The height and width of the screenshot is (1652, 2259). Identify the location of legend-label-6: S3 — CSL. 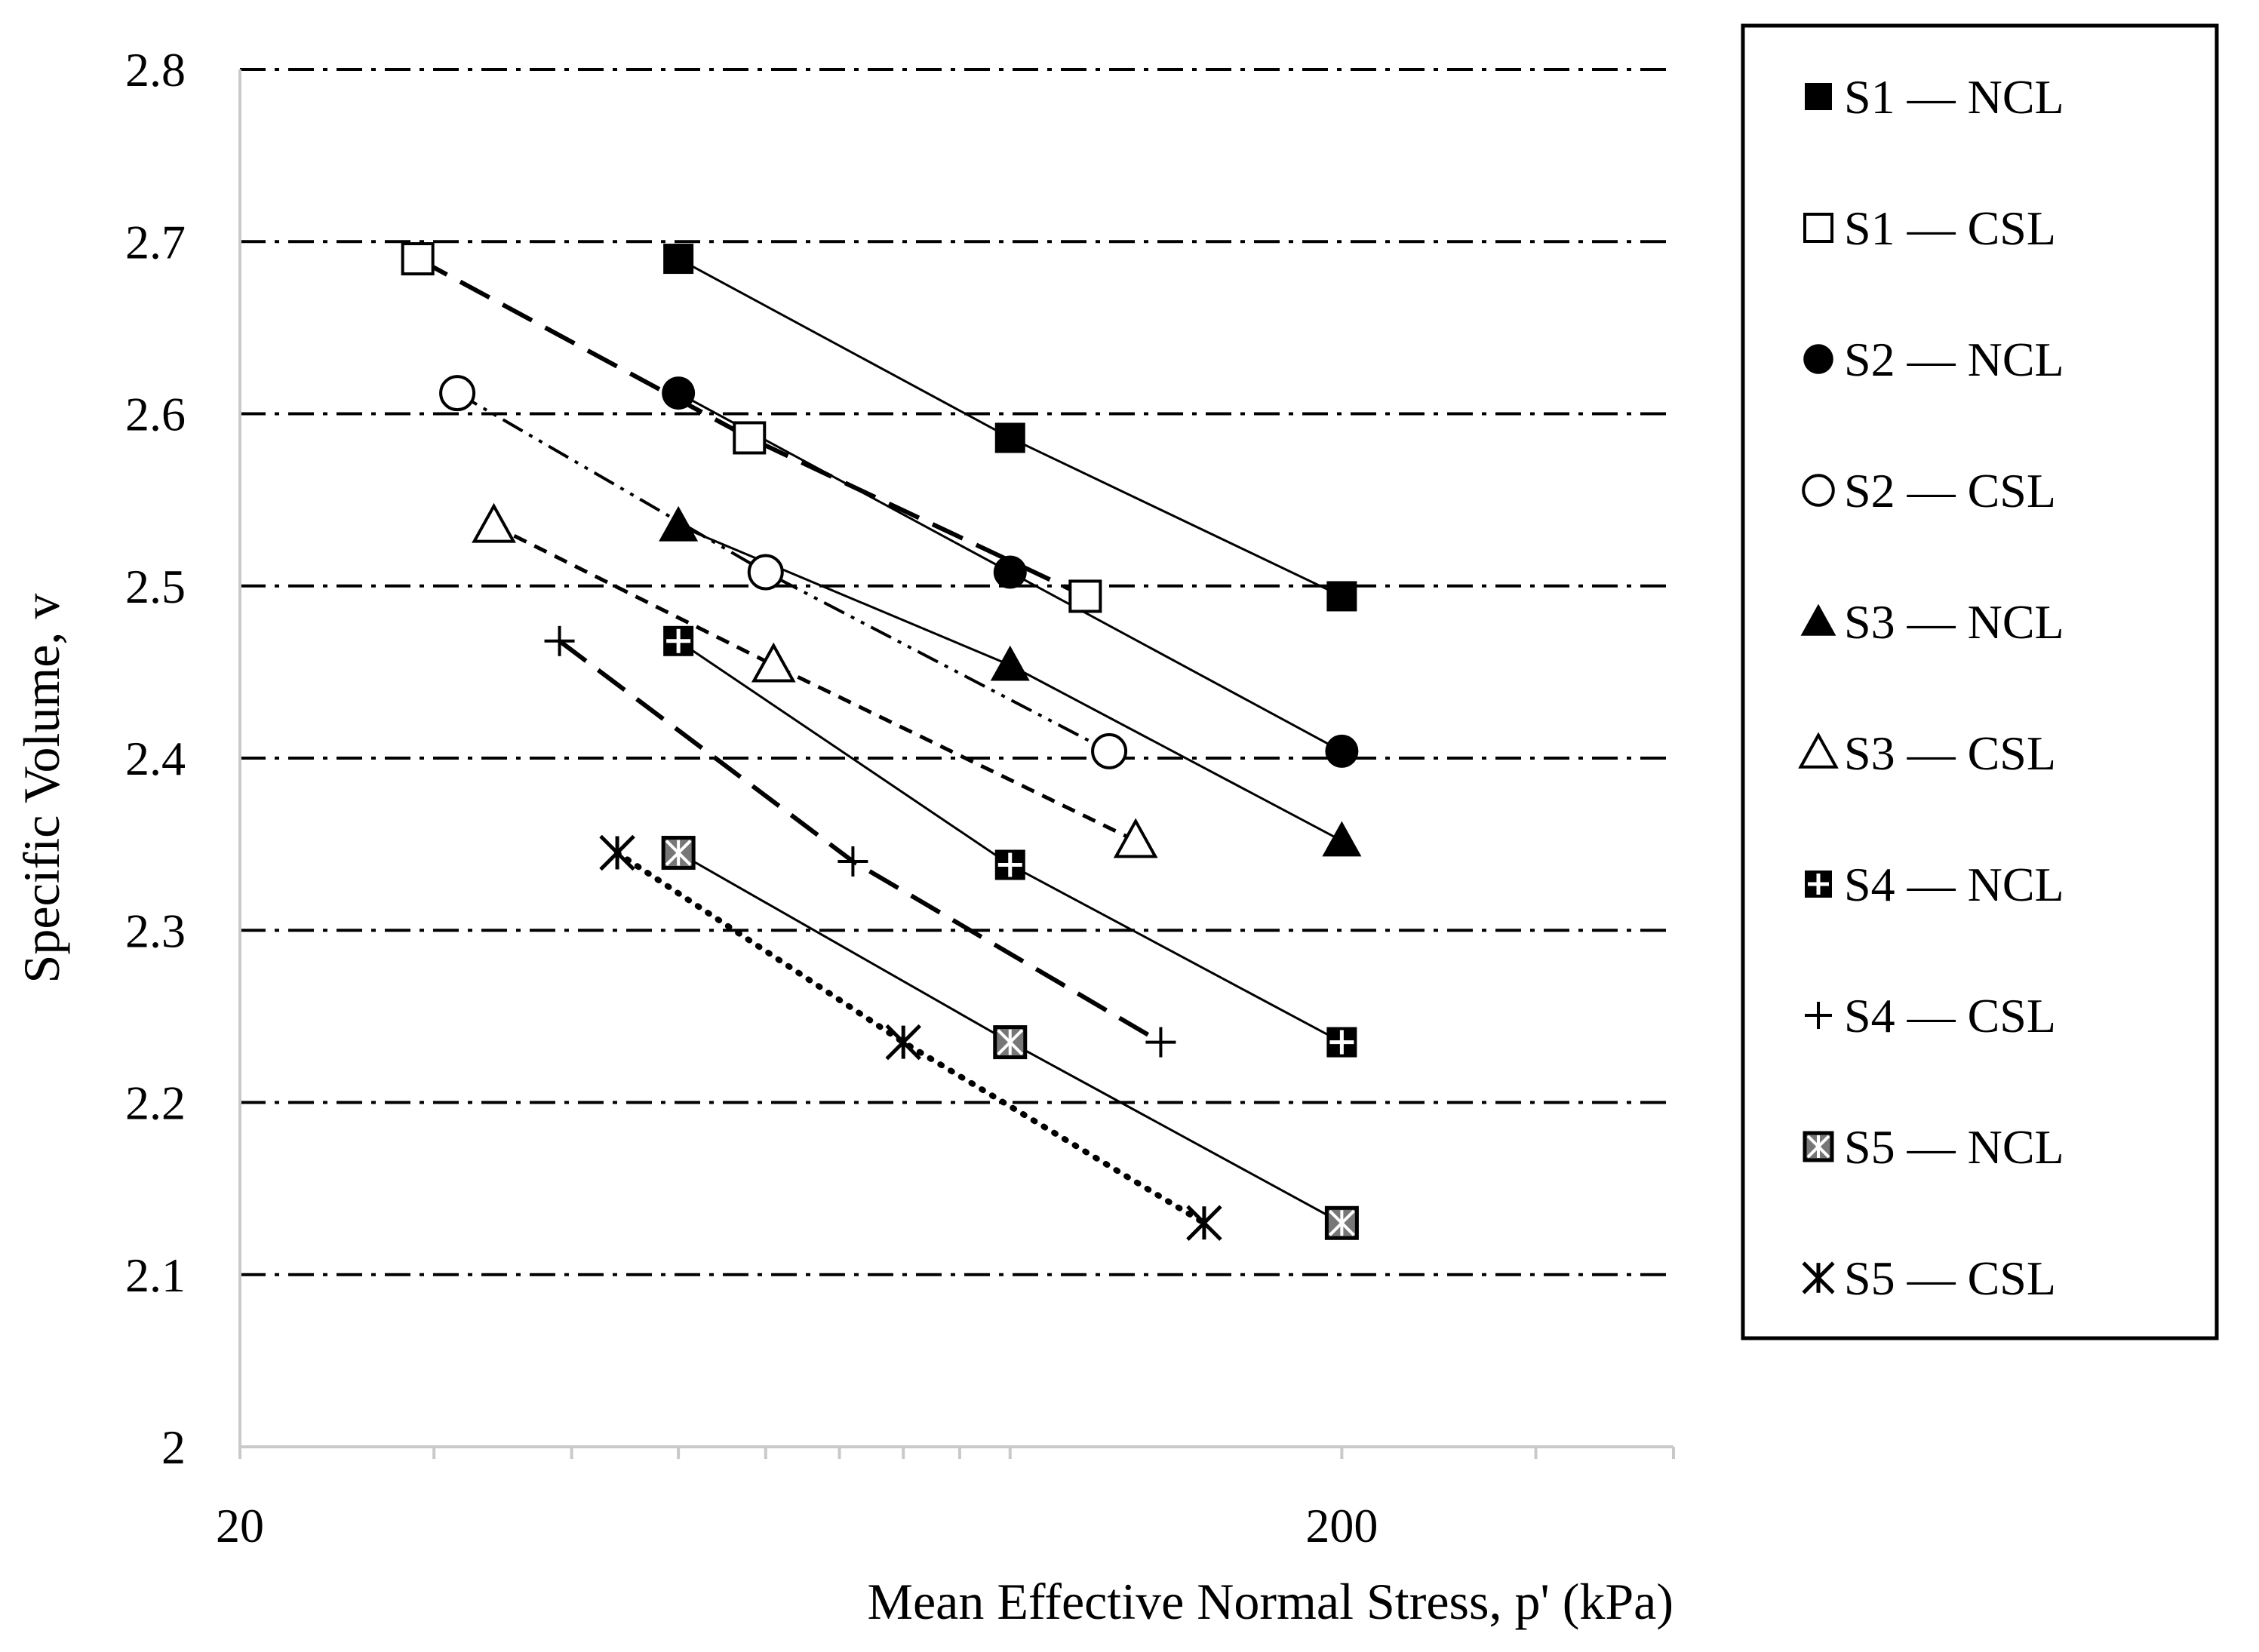
(1950, 753).